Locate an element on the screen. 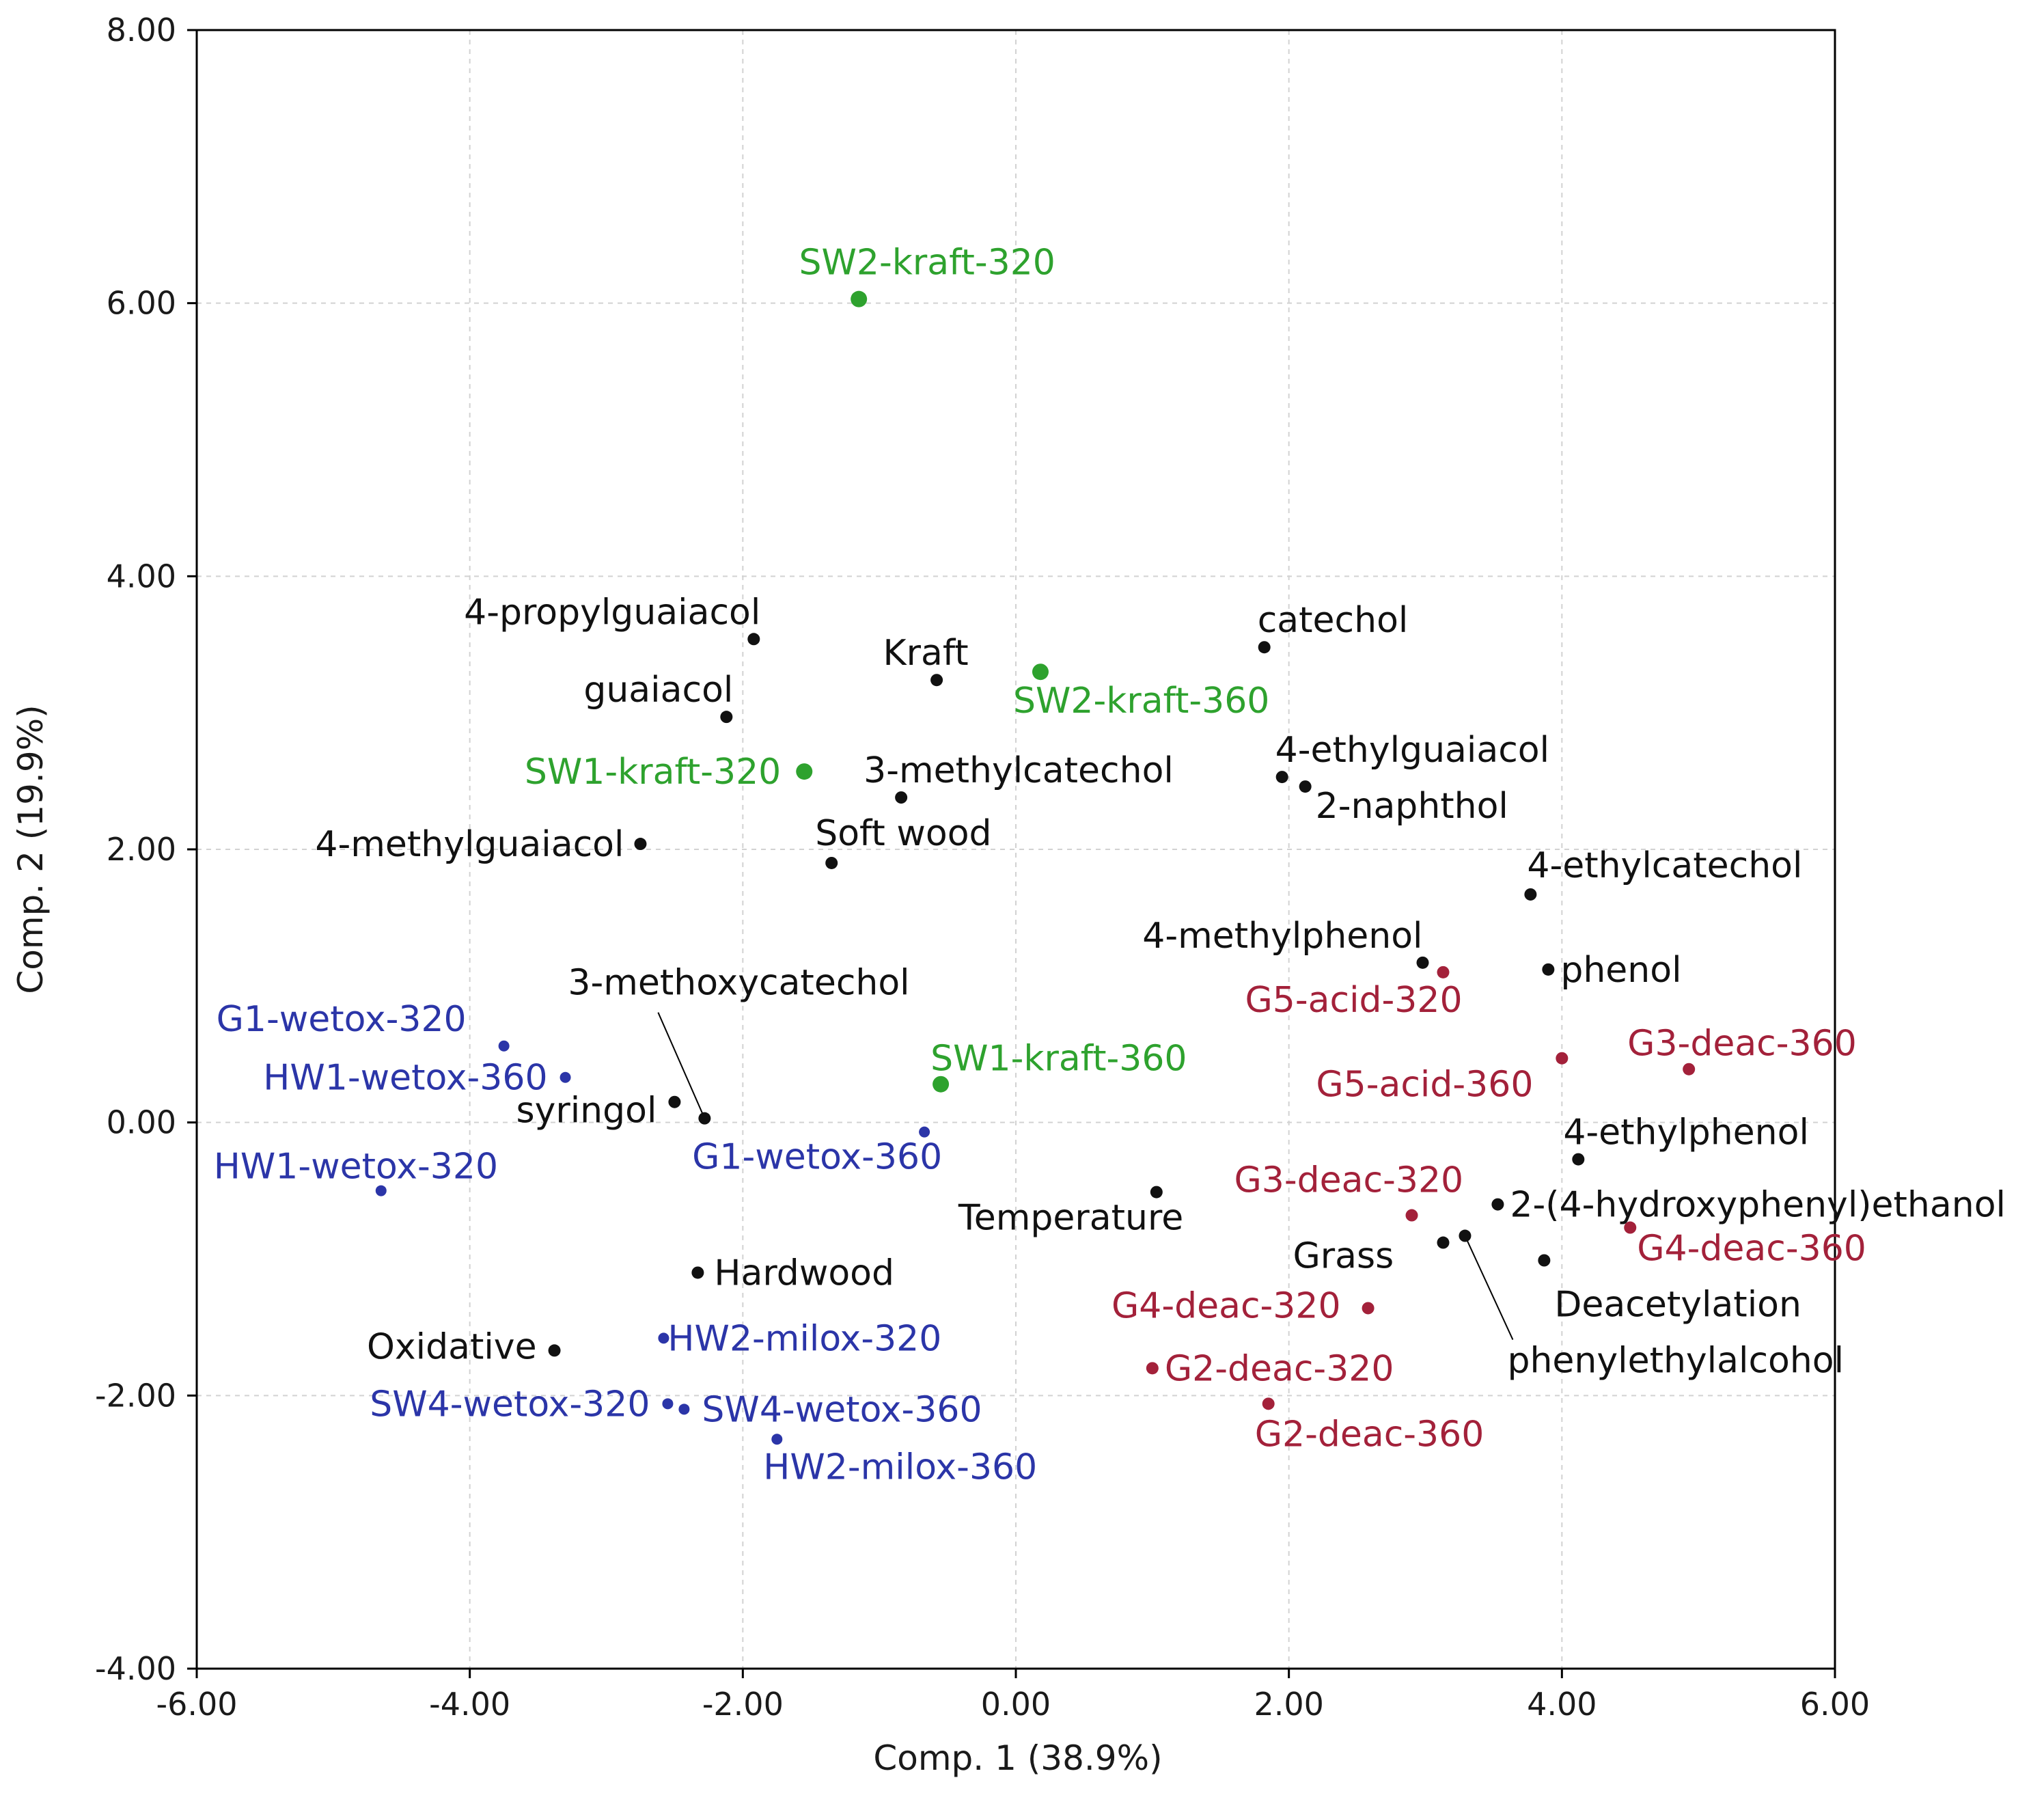  point-soft-wood is located at coordinates (831, 862).